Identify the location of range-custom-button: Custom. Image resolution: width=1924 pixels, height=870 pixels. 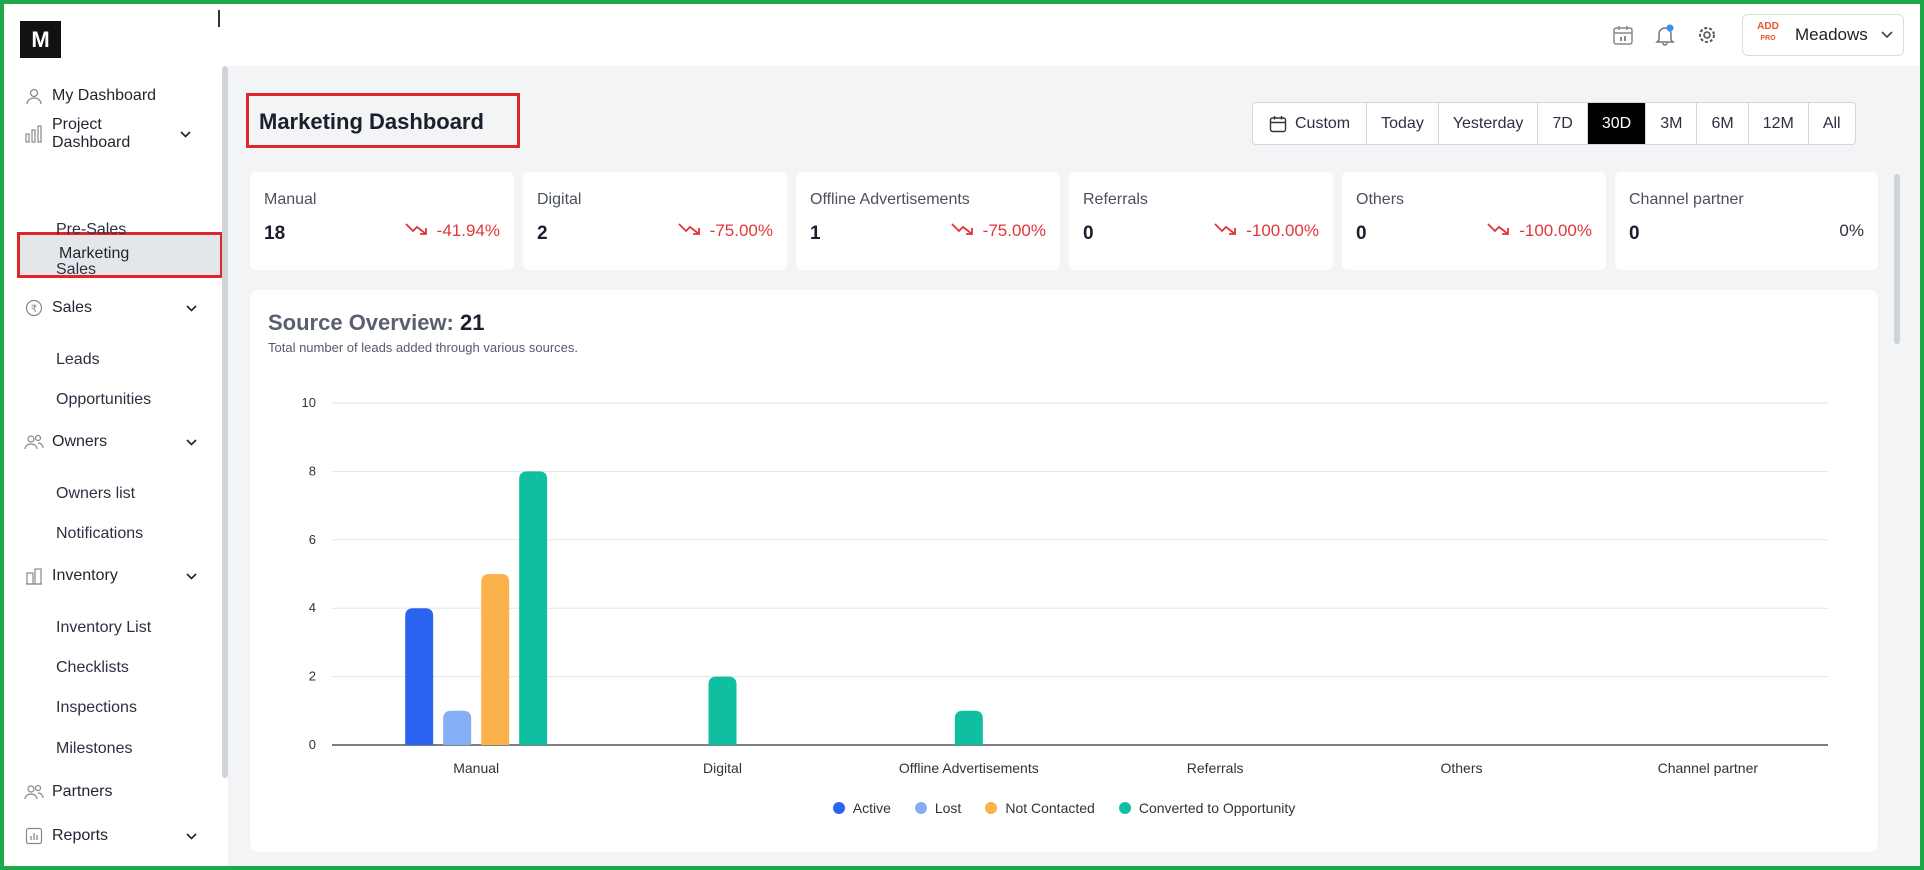
(1309, 123).